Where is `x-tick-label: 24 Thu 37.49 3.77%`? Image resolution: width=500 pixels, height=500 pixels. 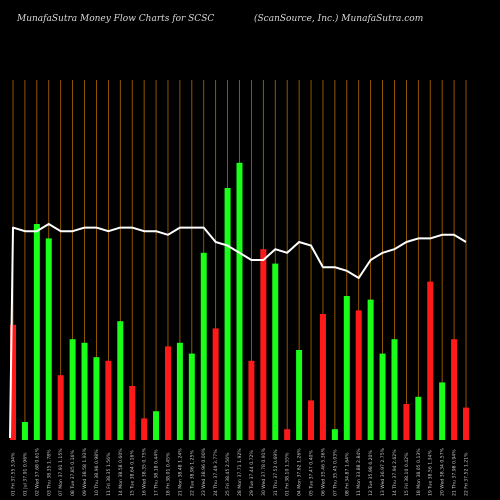
x-tick-label: 24 Thu 37.49 3.77% is located at coordinates (216, 472).